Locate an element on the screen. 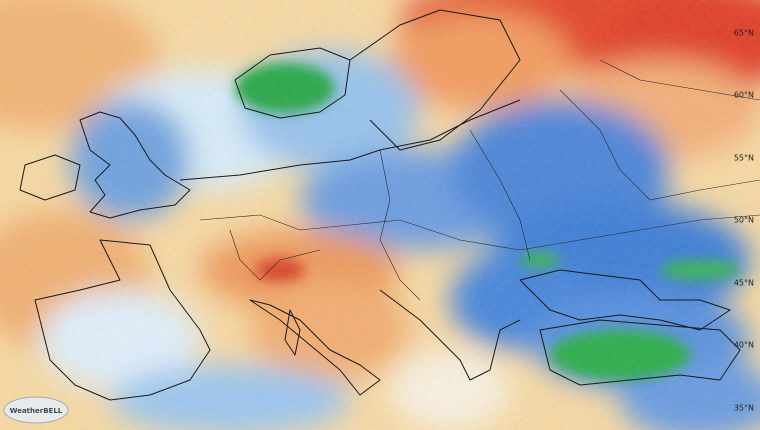 Image resolution: width=760 pixels, height=430 pixels. logo-text: WeatherBELL is located at coordinates (36, 411).